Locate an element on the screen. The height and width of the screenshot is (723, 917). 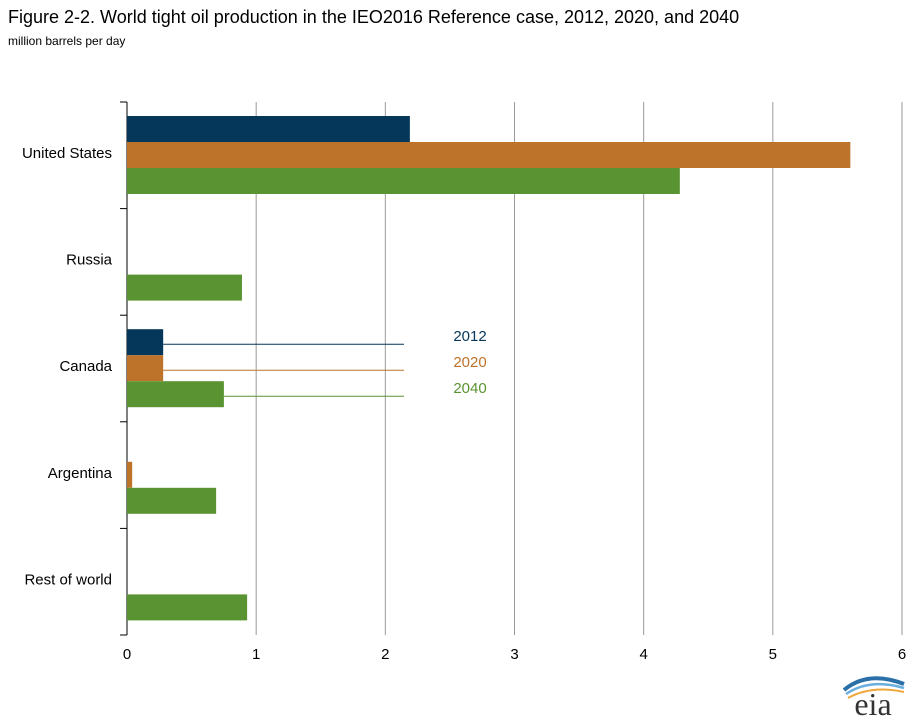
category-label: Argentina is located at coordinates (80, 473).